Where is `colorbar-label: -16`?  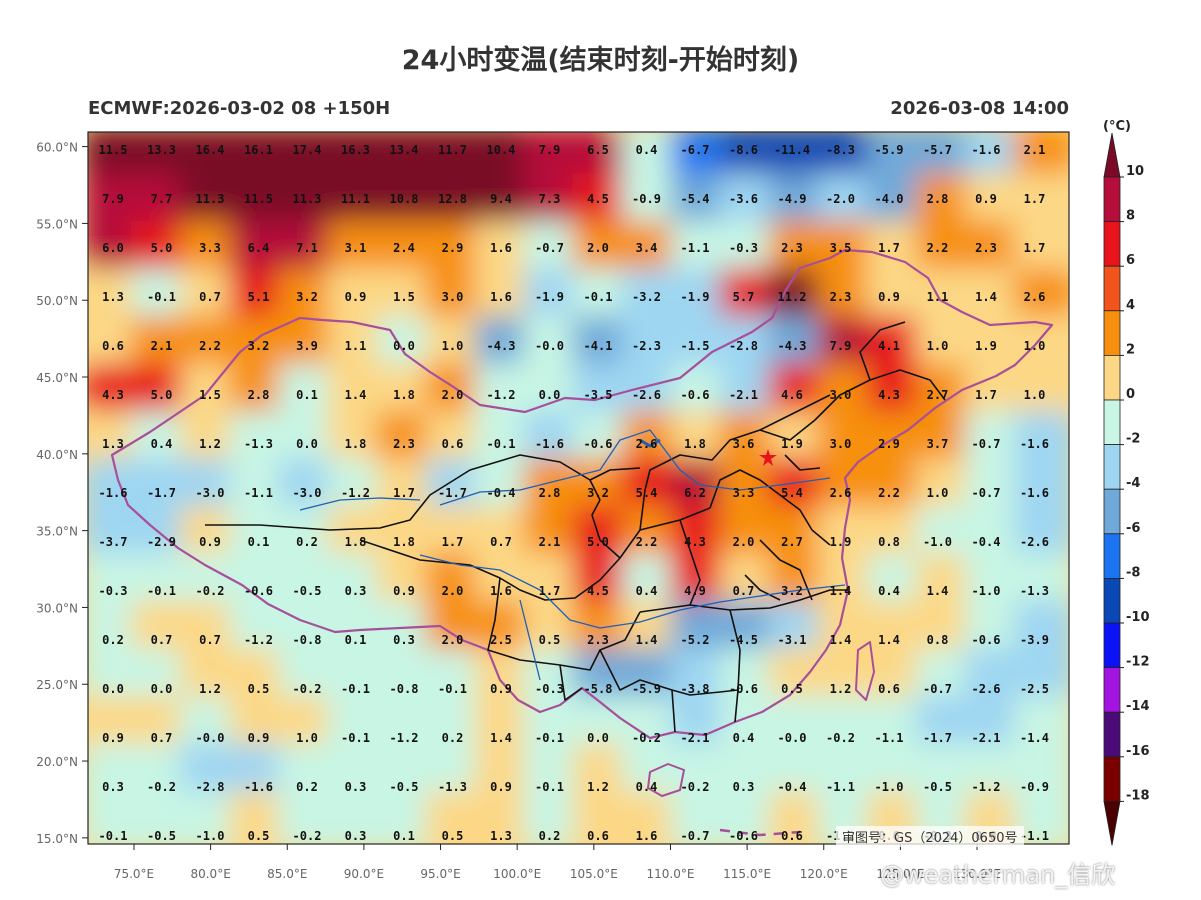
colorbar-label: -16 is located at coordinates (1138, 751).